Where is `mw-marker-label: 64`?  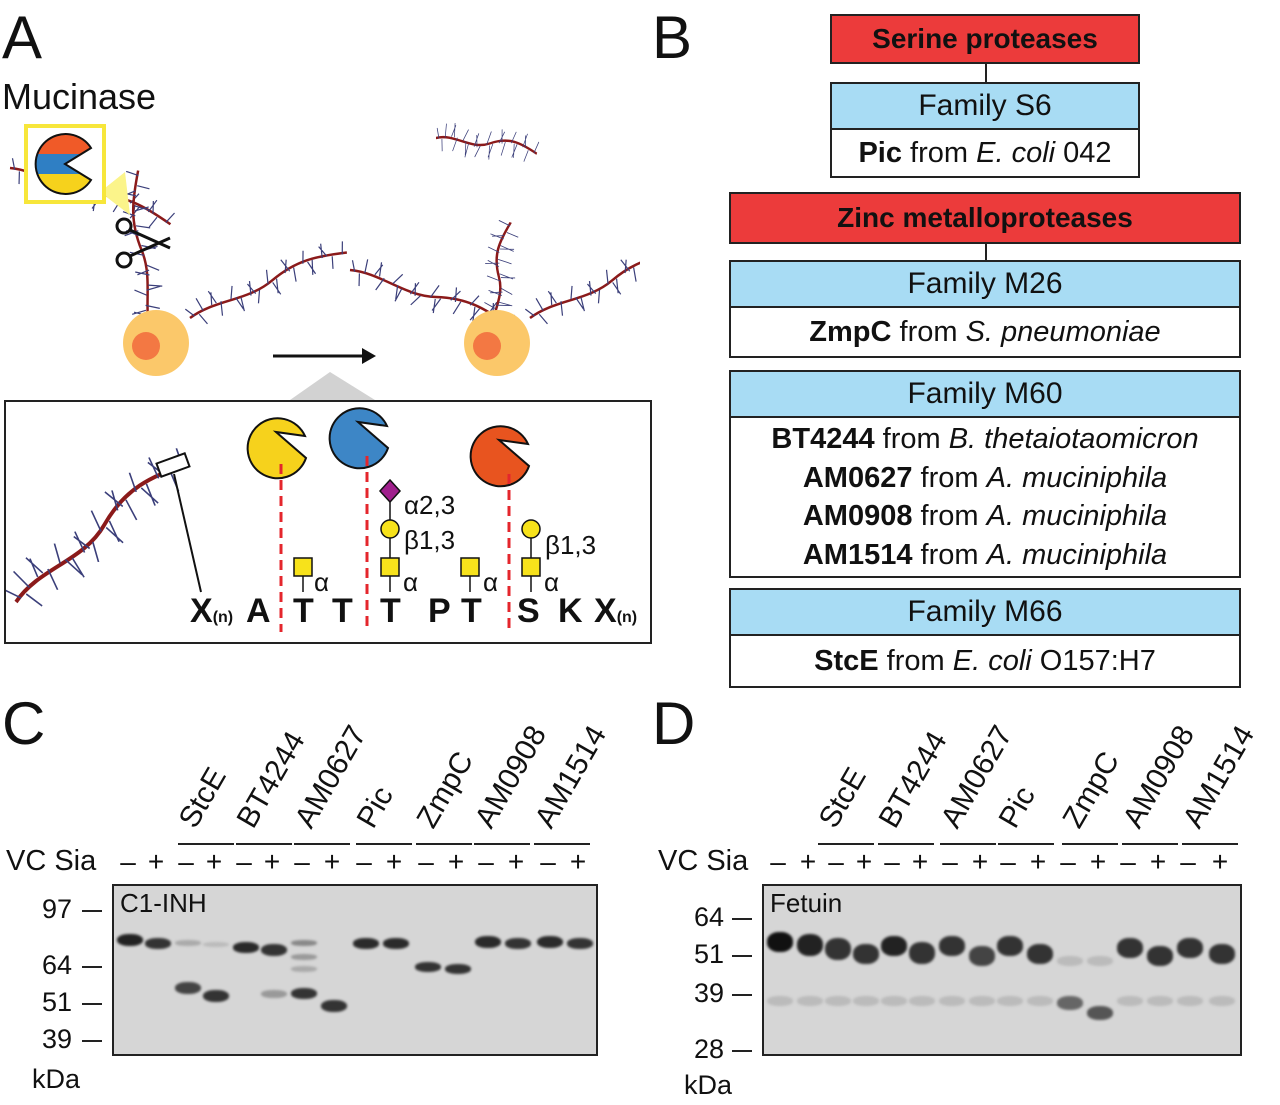 mw-marker-label: 64 is located at coordinates (56, 965).